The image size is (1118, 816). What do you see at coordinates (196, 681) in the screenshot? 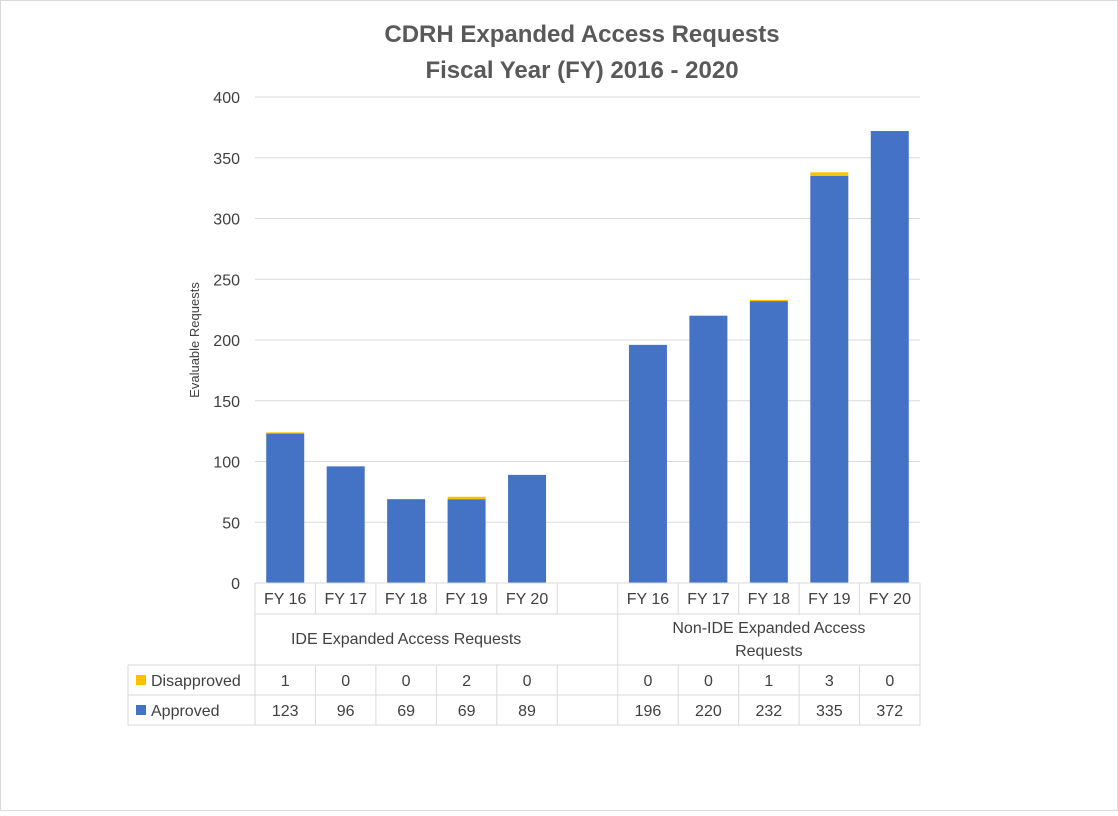
I see `legend-label: Disapproved` at bounding box center [196, 681].